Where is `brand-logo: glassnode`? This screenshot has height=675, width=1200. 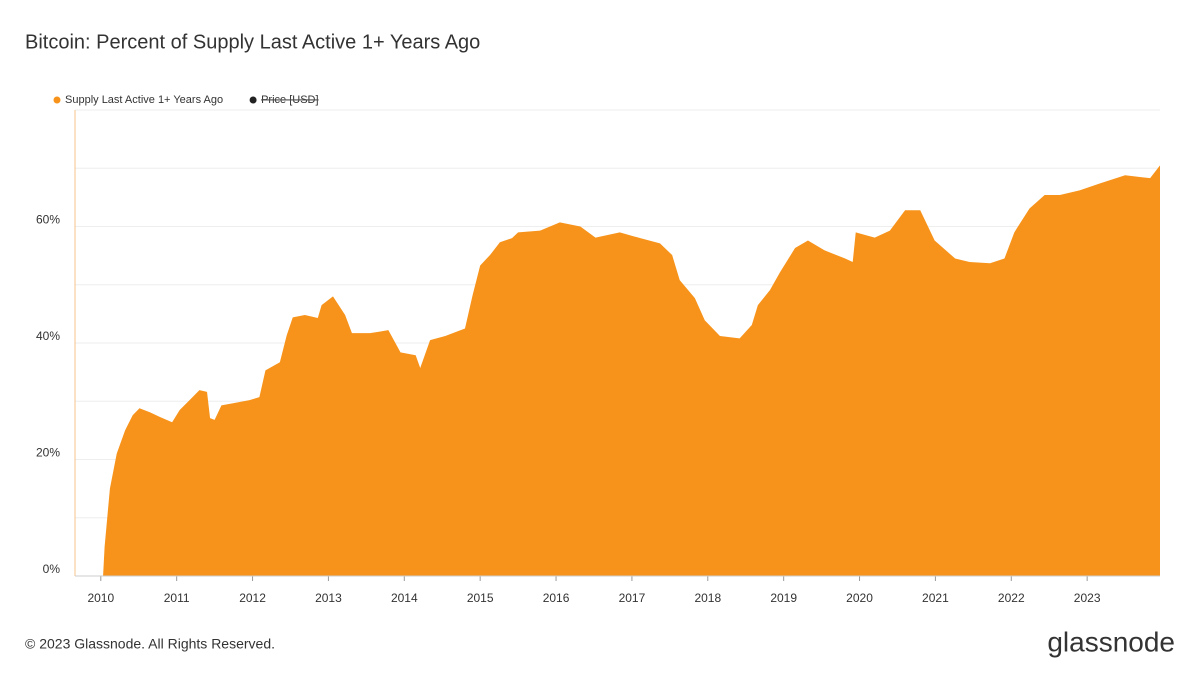 brand-logo: glassnode is located at coordinates (1111, 641).